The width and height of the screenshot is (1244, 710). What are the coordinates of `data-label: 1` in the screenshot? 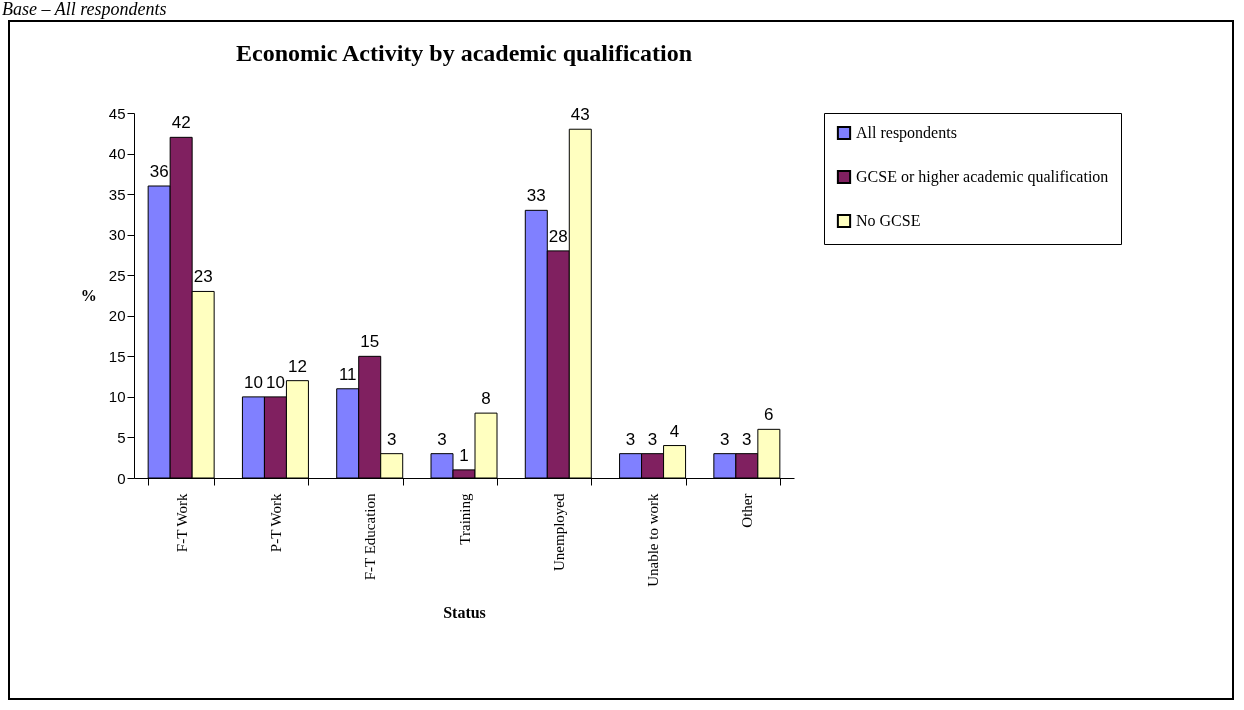 It's located at (464, 455).